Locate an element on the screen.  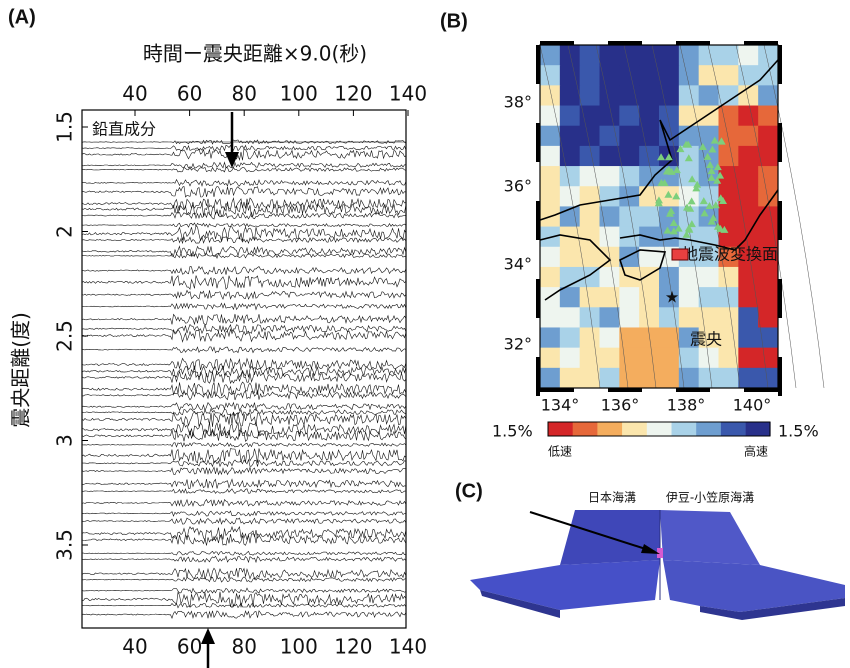
x-tick-label: 40 is located at coordinates (134, 94).